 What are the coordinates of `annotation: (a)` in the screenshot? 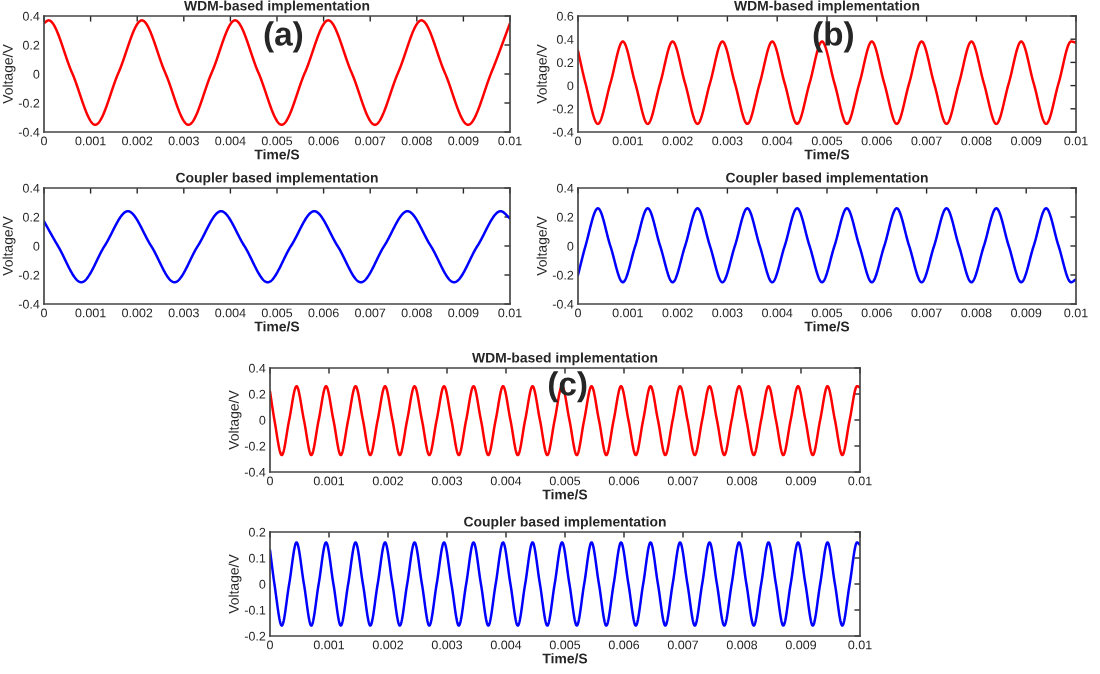 It's located at (283, 37).